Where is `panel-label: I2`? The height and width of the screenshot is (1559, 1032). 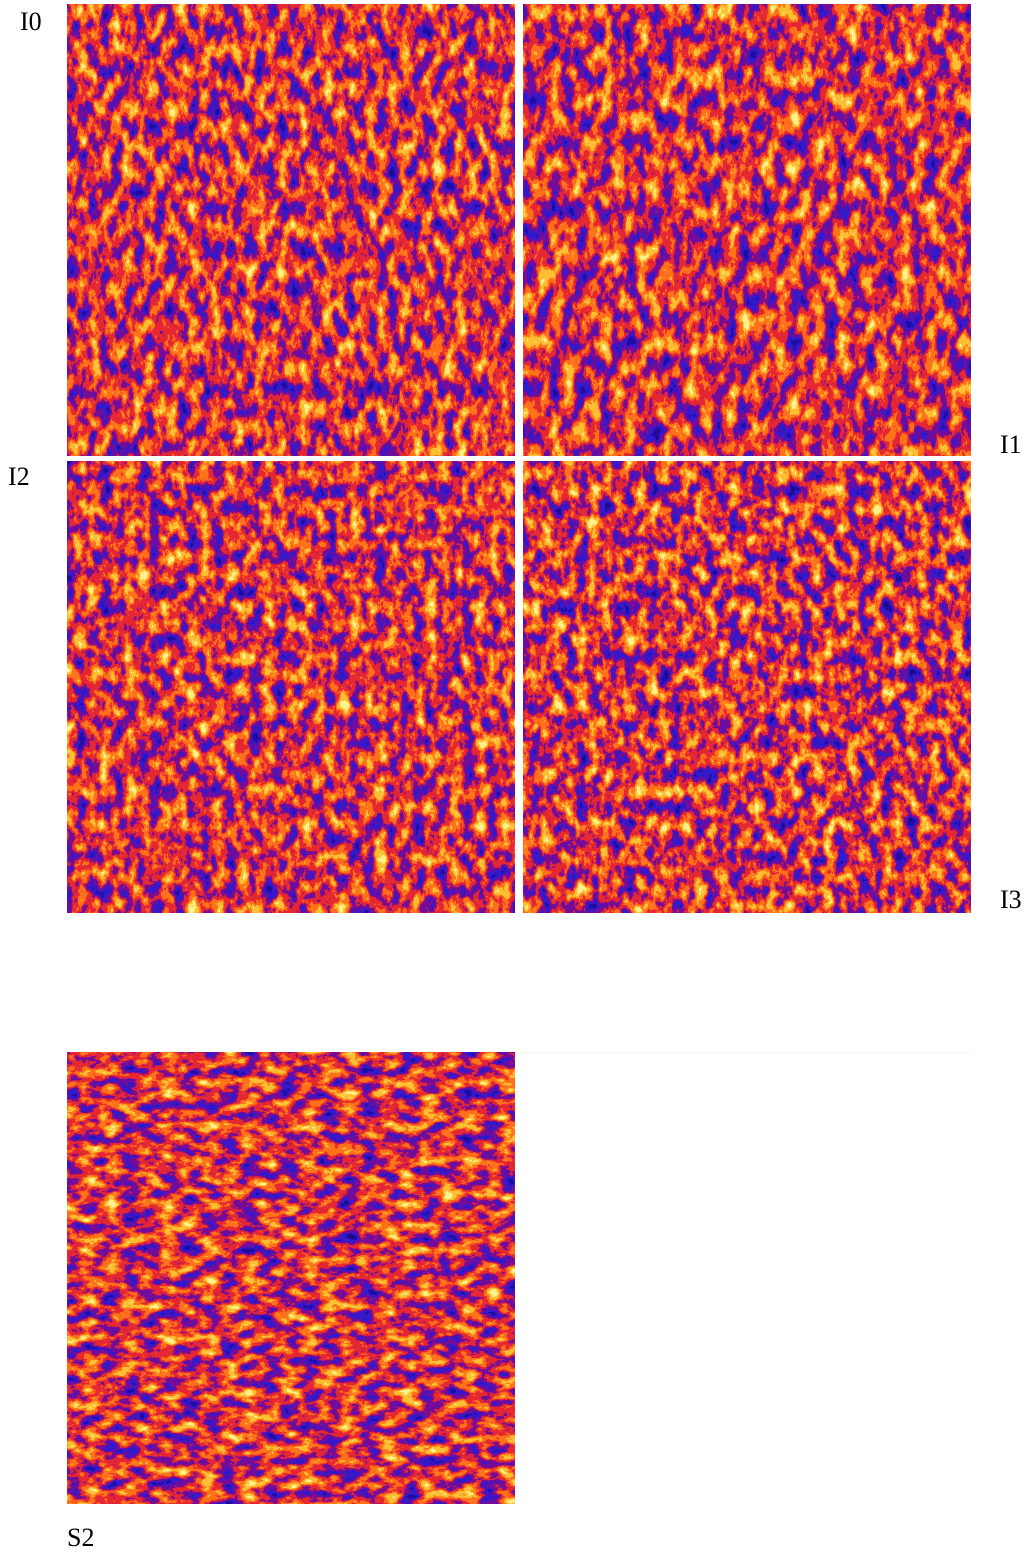
panel-label: I2 is located at coordinates (19, 476).